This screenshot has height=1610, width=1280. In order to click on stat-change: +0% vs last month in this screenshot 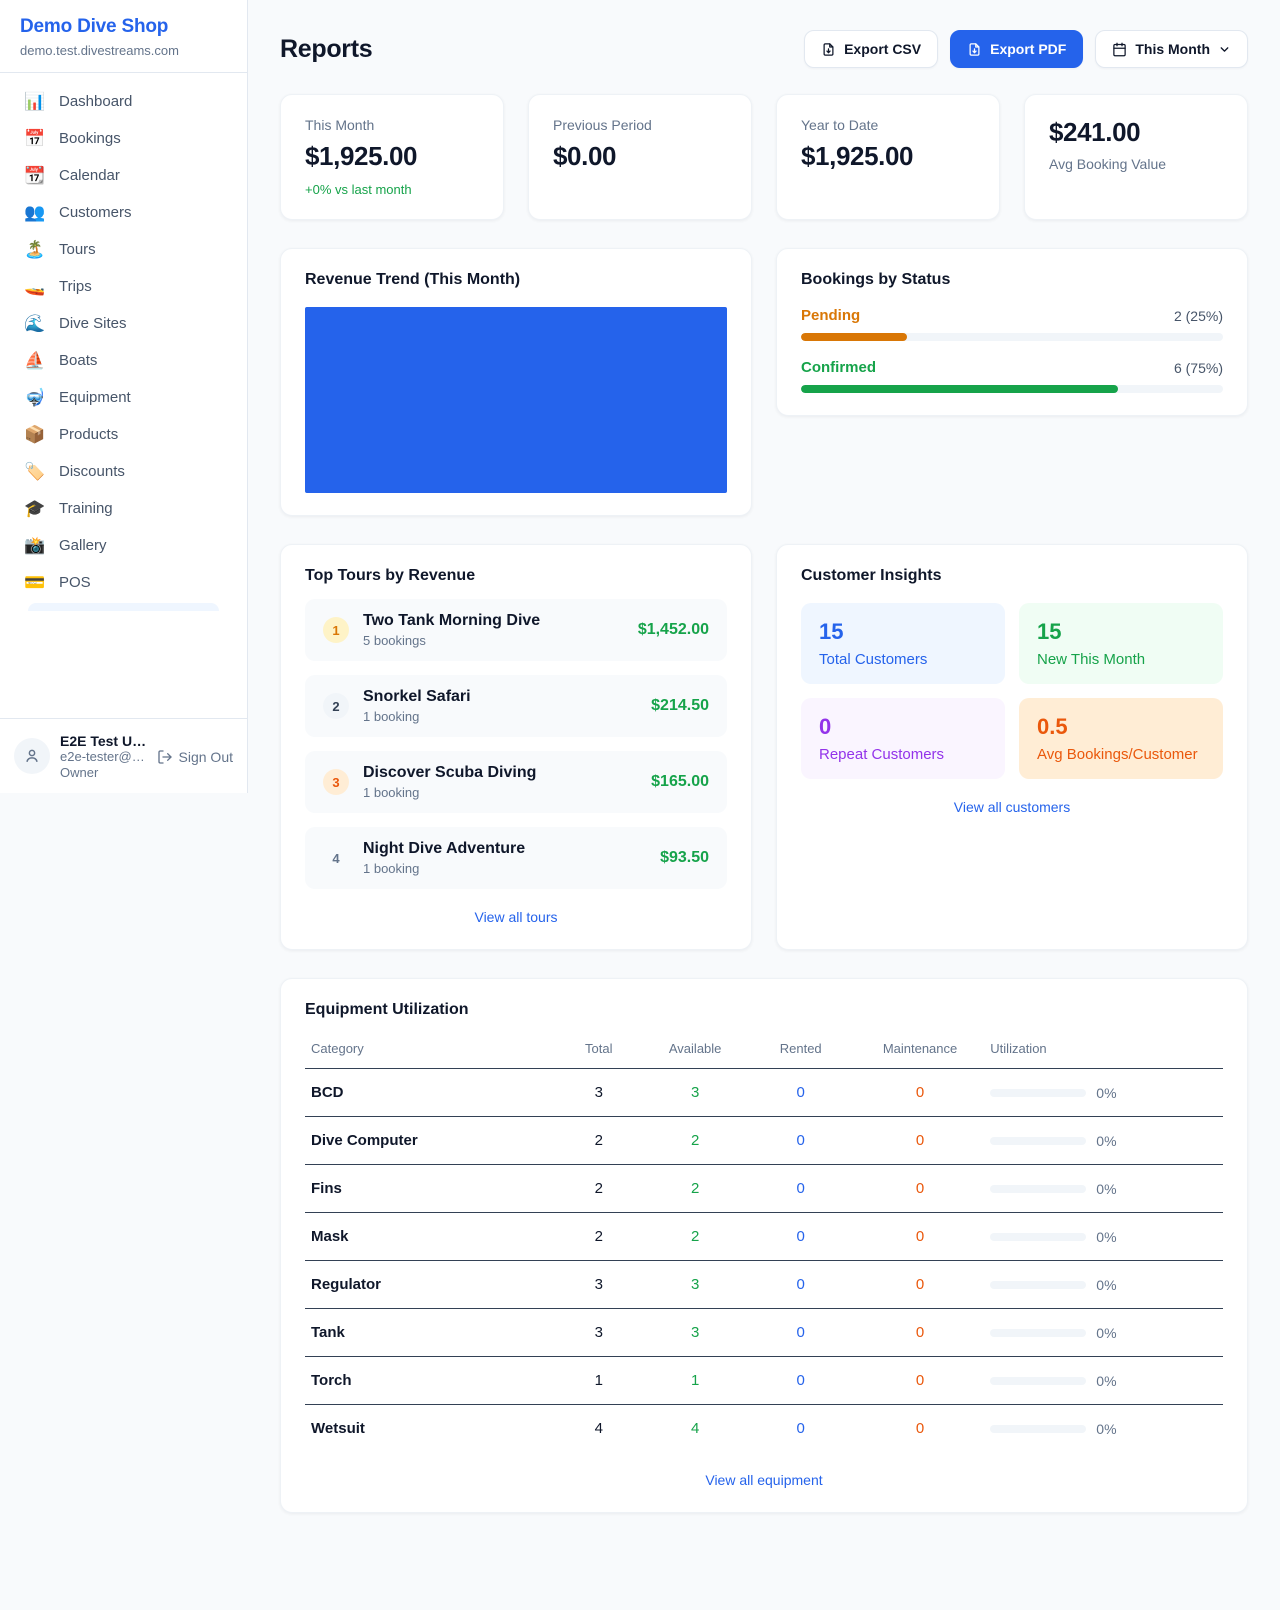, I will do `click(358, 189)`.